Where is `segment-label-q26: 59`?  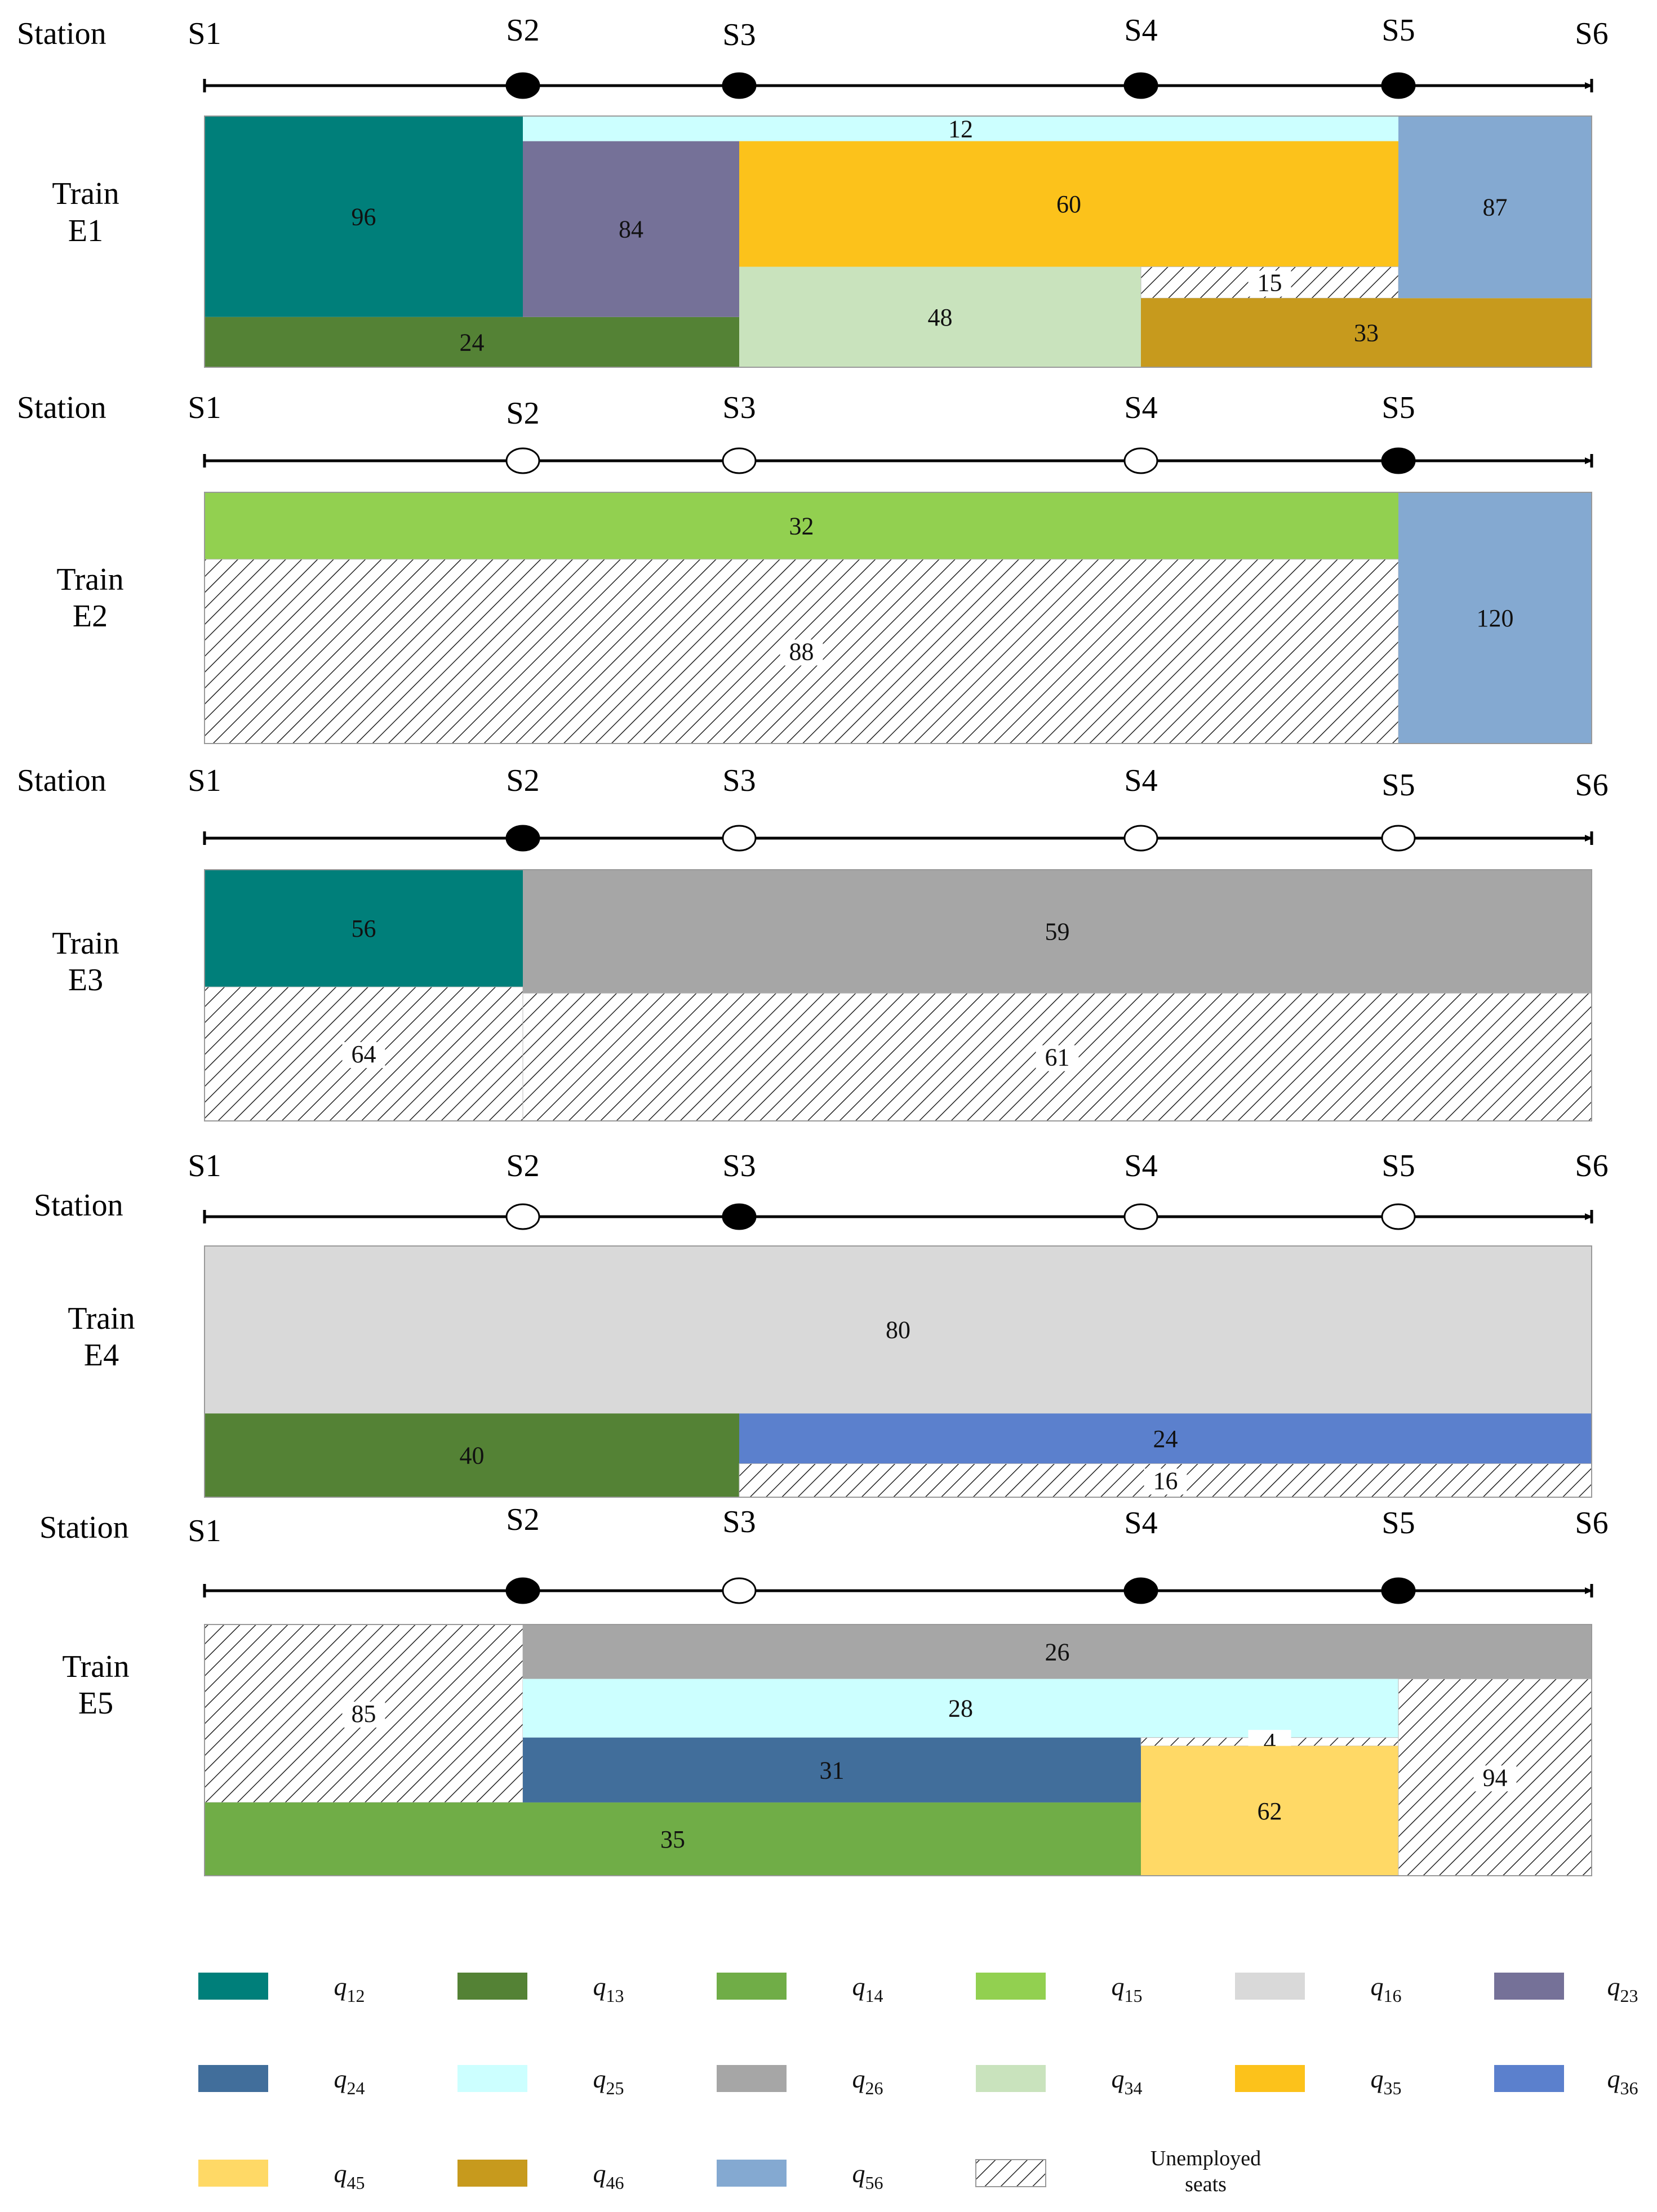 segment-label-q26: 59 is located at coordinates (1057, 932).